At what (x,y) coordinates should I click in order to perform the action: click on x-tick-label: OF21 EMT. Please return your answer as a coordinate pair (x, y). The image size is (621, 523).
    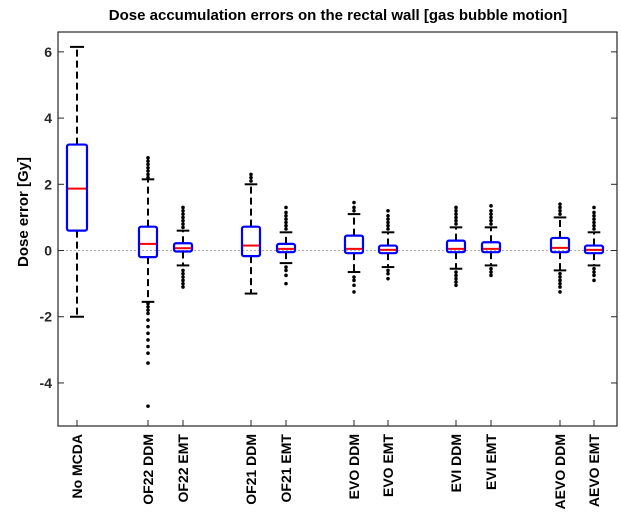
    Looking at the image, I should click on (286, 468).